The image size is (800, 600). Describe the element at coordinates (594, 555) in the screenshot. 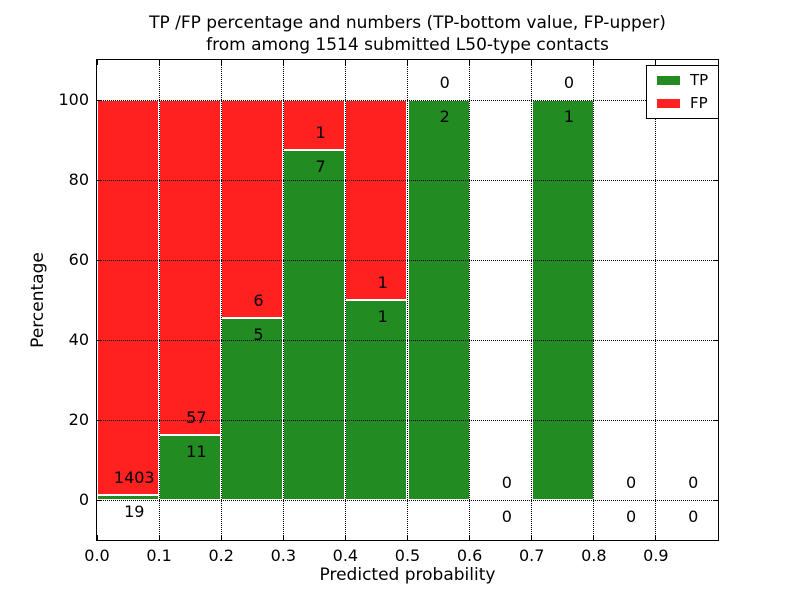

I see `x-tick-label: 0.8` at that location.